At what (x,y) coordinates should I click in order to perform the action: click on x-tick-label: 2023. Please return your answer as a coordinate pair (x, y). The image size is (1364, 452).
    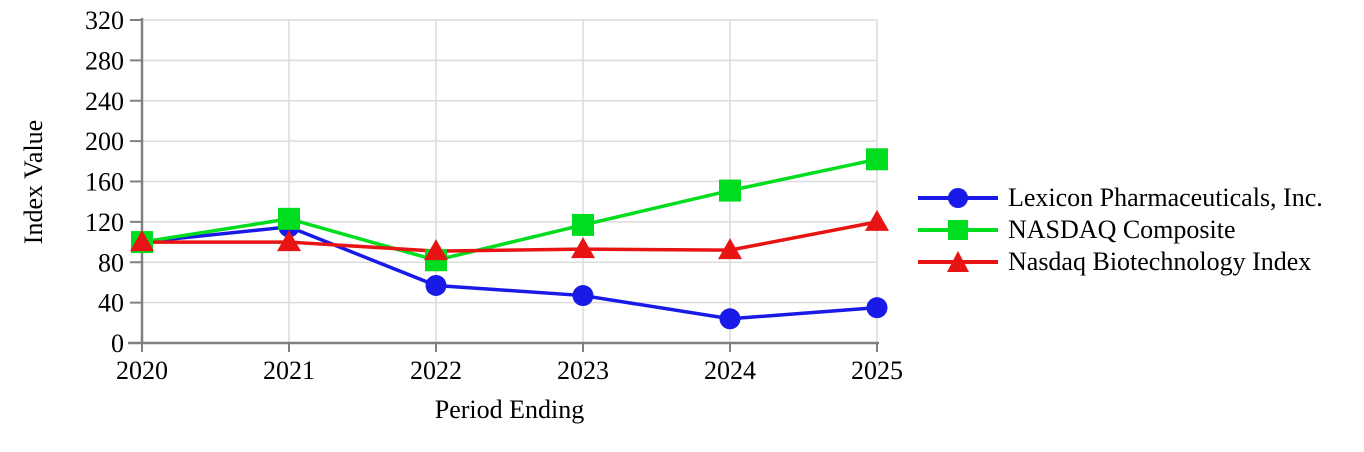
    Looking at the image, I should click on (583, 370).